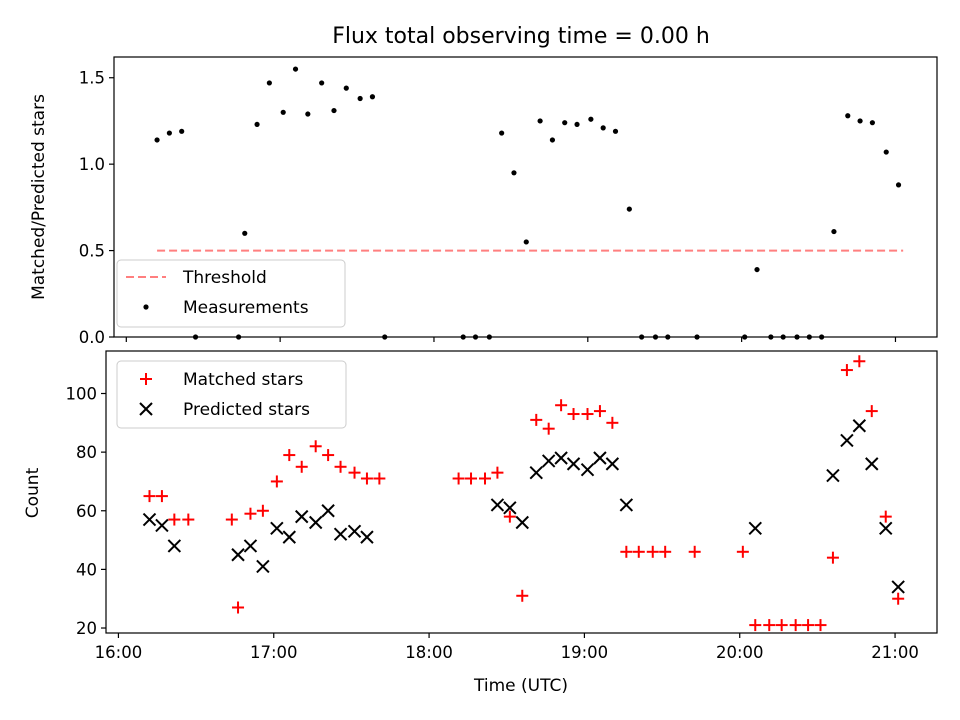 Image resolution: width=960 pixels, height=720 pixels. Describe the element at coordinates (585, 652) in the screenshot. I see `x-tick-label: 19:00` at that location.